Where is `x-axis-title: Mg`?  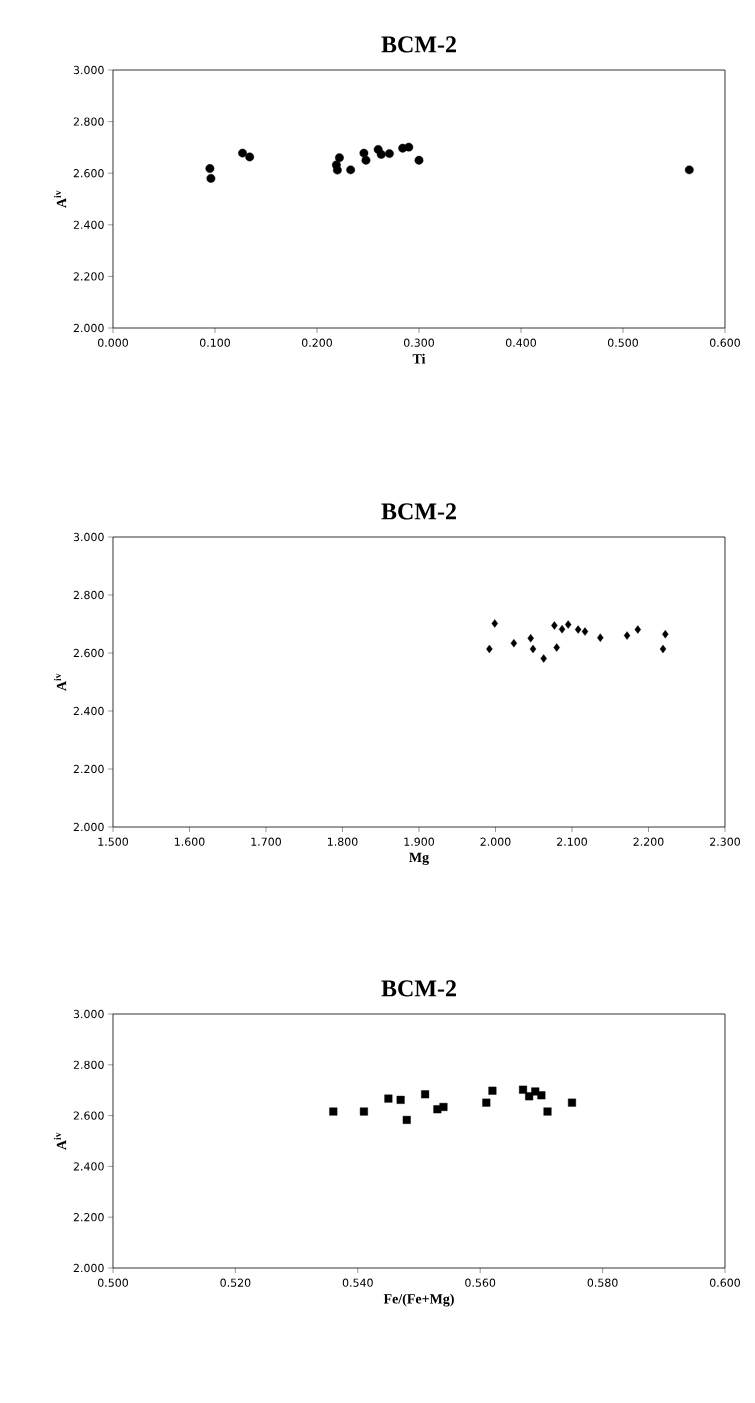
x-axis-title: Mg is located at coordinates (419, 858).